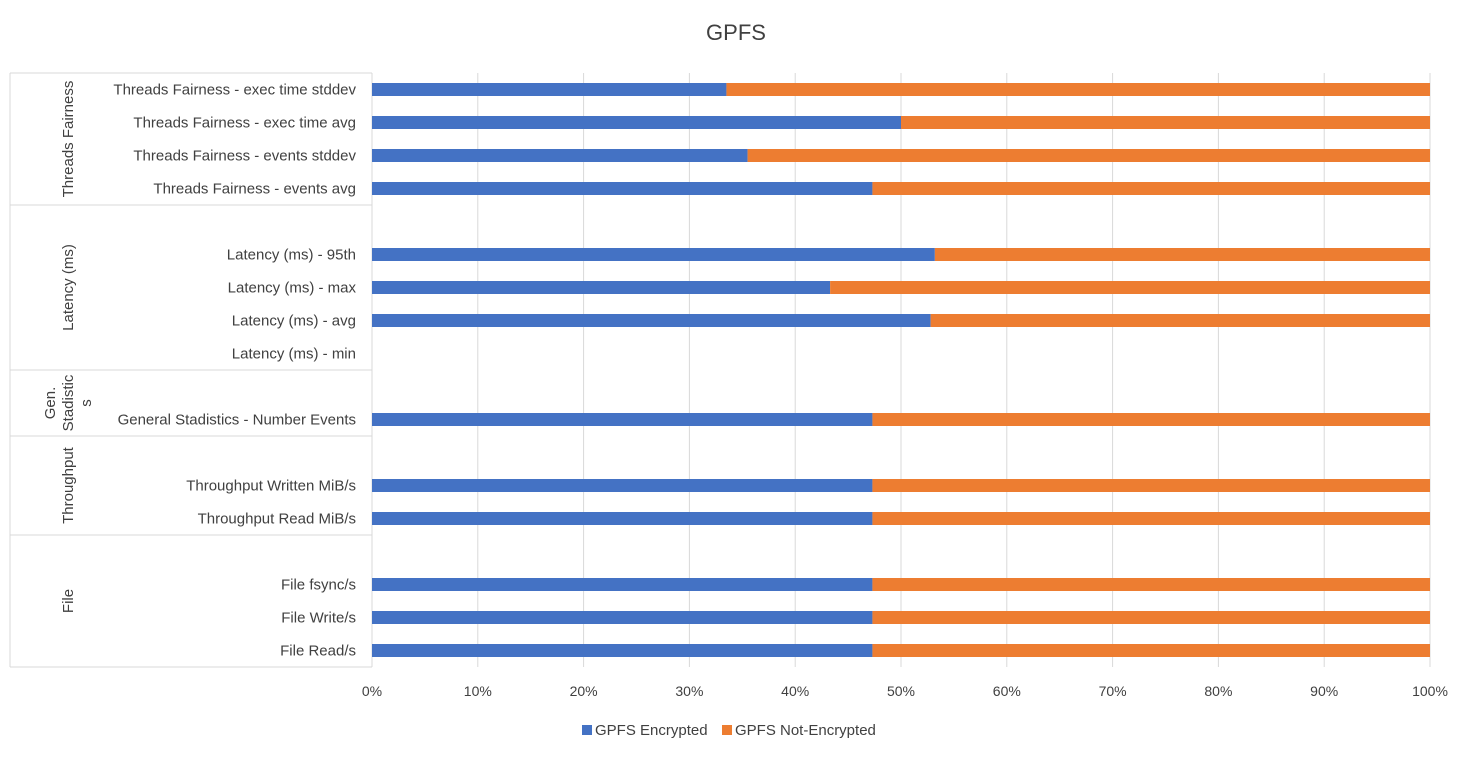  What do you see at coordinates (795, 691) in the screenshot?
I see `x-tick-label: 40%` at bounding box center [795, 691].